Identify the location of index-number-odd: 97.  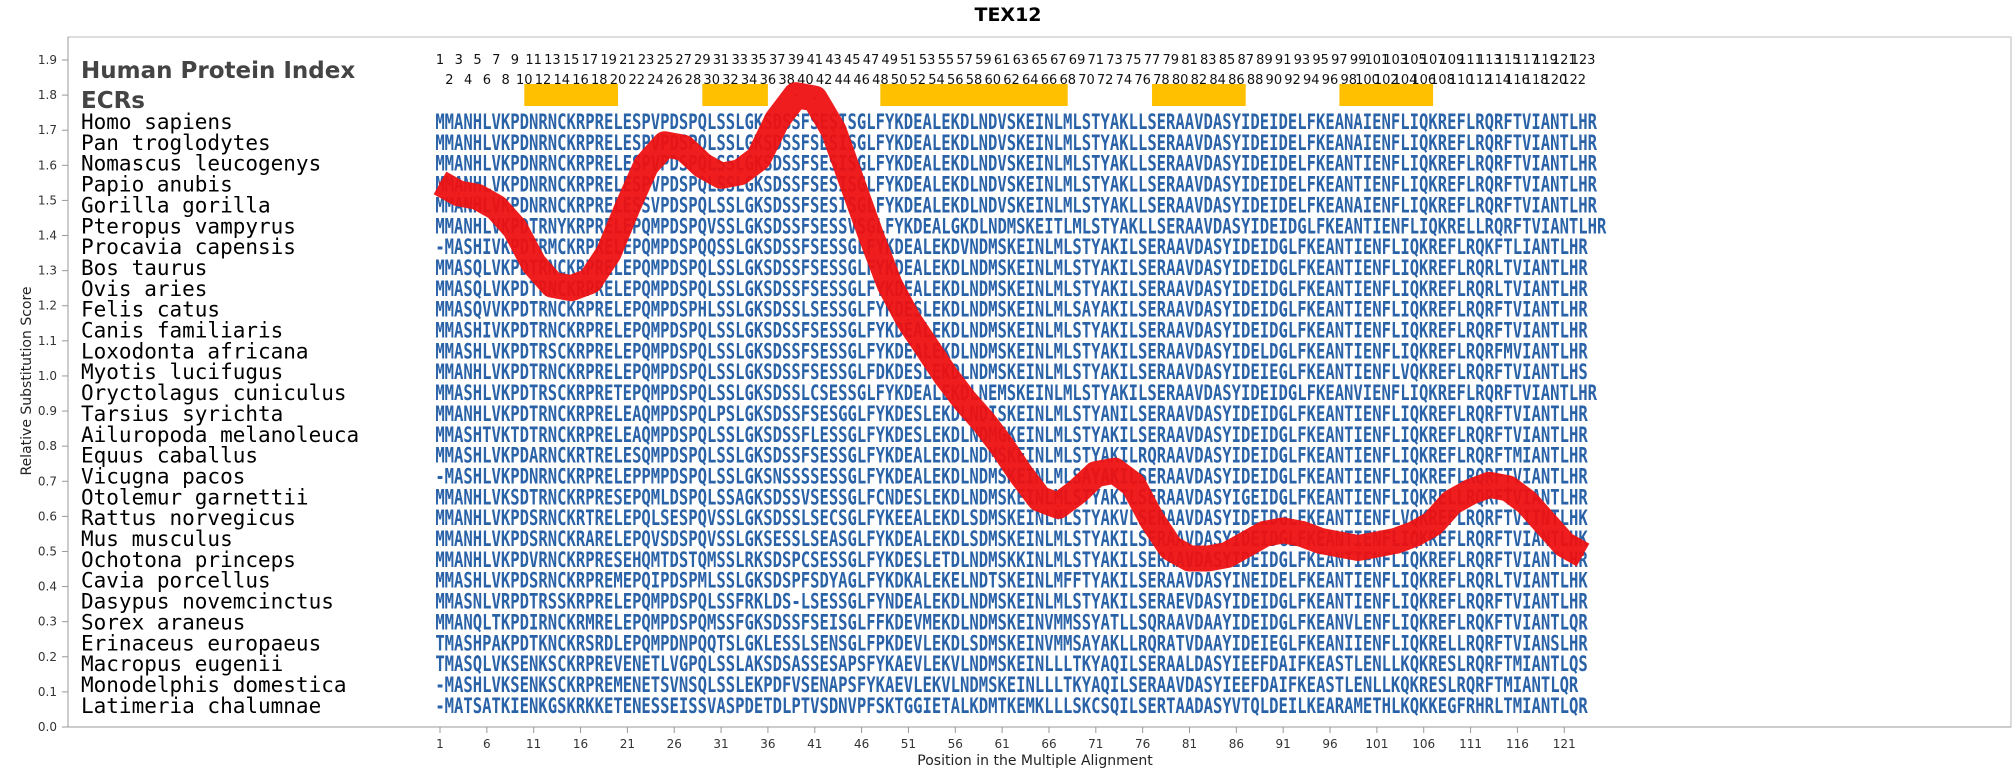
(1339, 60).